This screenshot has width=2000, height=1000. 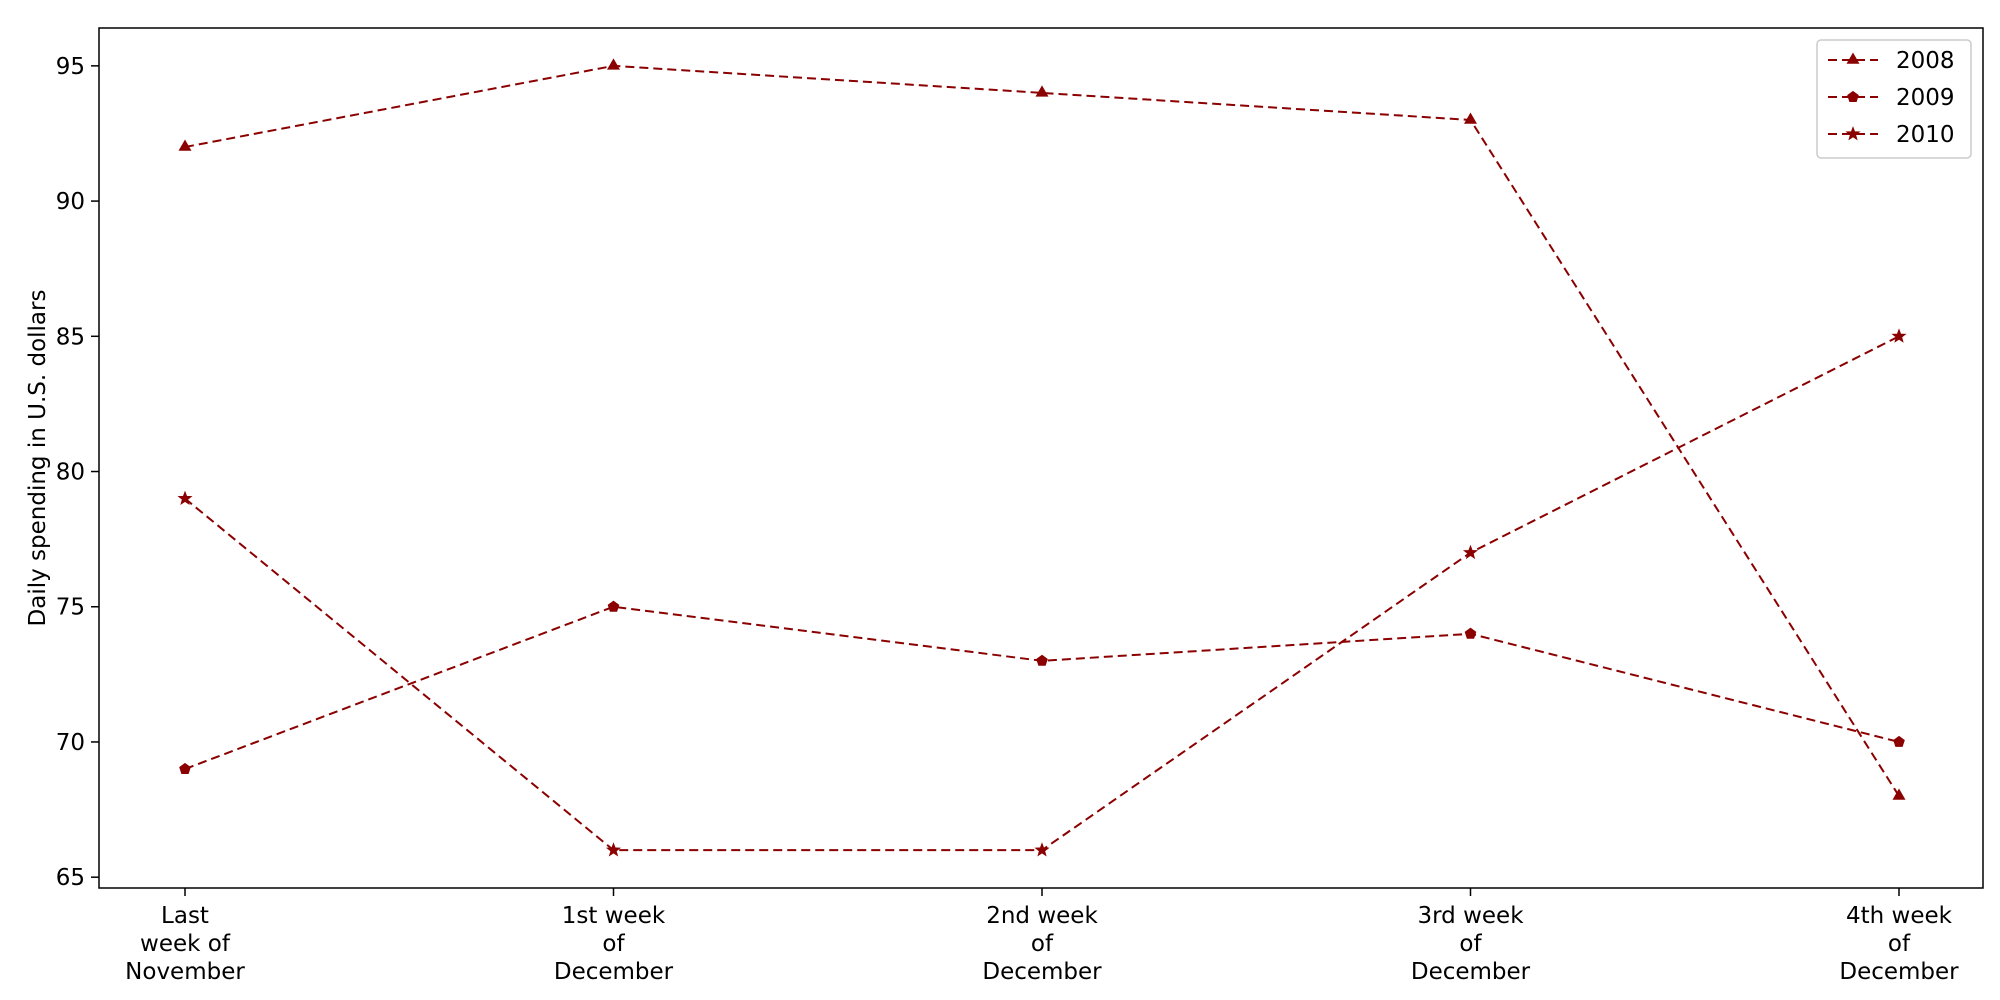 What do you see at coordinates (1925, 61) in the screenshot?
I see `legend-label: 2008` at bounding box center [1925, 61].